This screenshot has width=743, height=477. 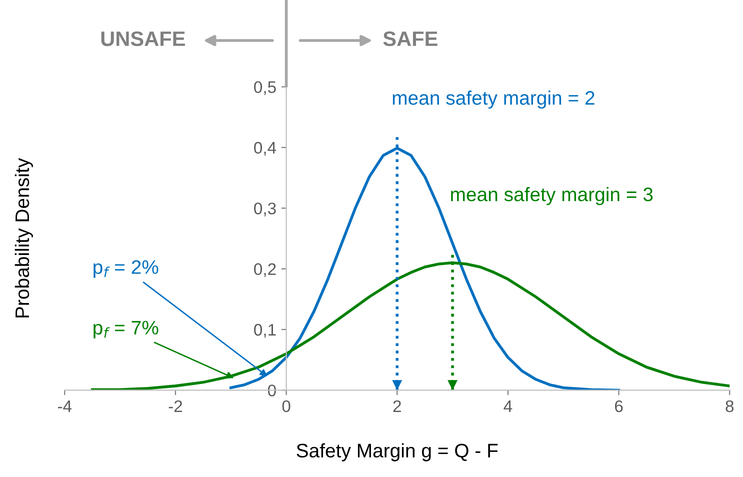 What do you see at coordinates (272, 390) in the screenshot?
I see `y-tick-label: 0` at bounding box center [272, 390].